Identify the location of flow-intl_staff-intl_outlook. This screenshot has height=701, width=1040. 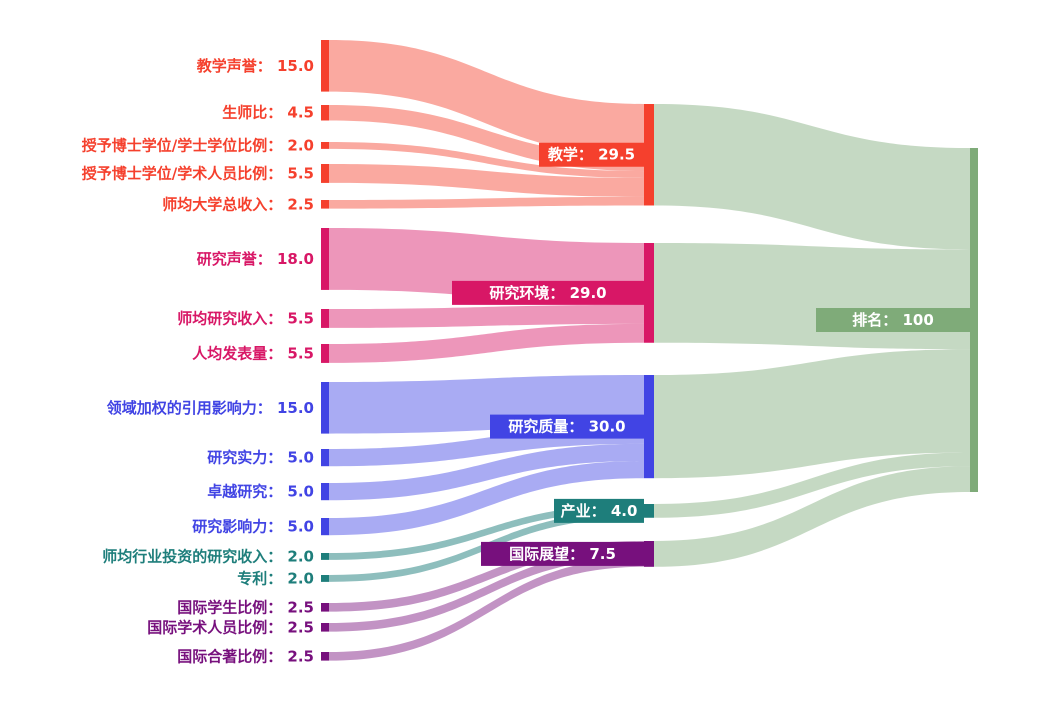
(486, 590).